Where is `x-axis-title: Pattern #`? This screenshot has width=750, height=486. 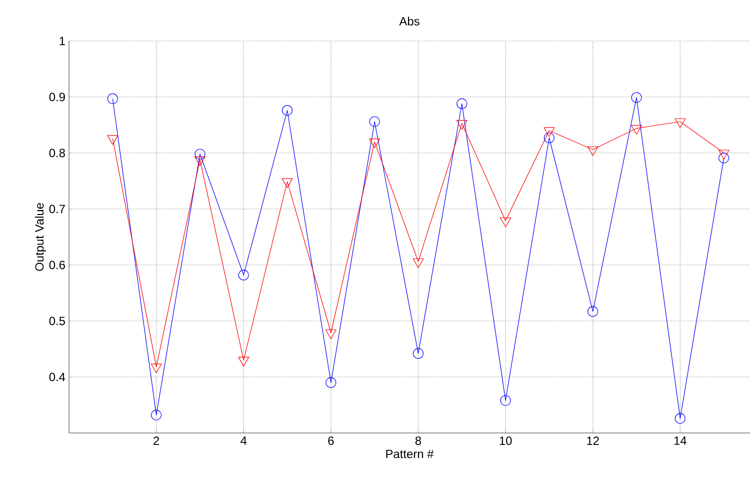 x-axis-title: Pattern # is located at coordinates (410, 454).